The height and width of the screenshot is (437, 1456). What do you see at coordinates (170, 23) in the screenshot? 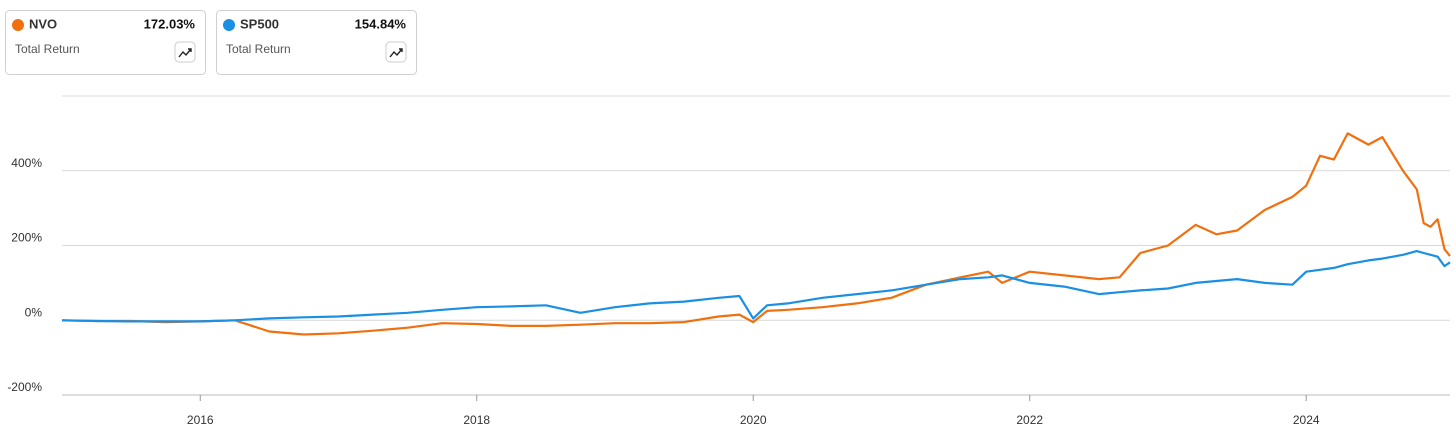
I see `total-return-value: 172.03%` at bounding box center [170, 23].